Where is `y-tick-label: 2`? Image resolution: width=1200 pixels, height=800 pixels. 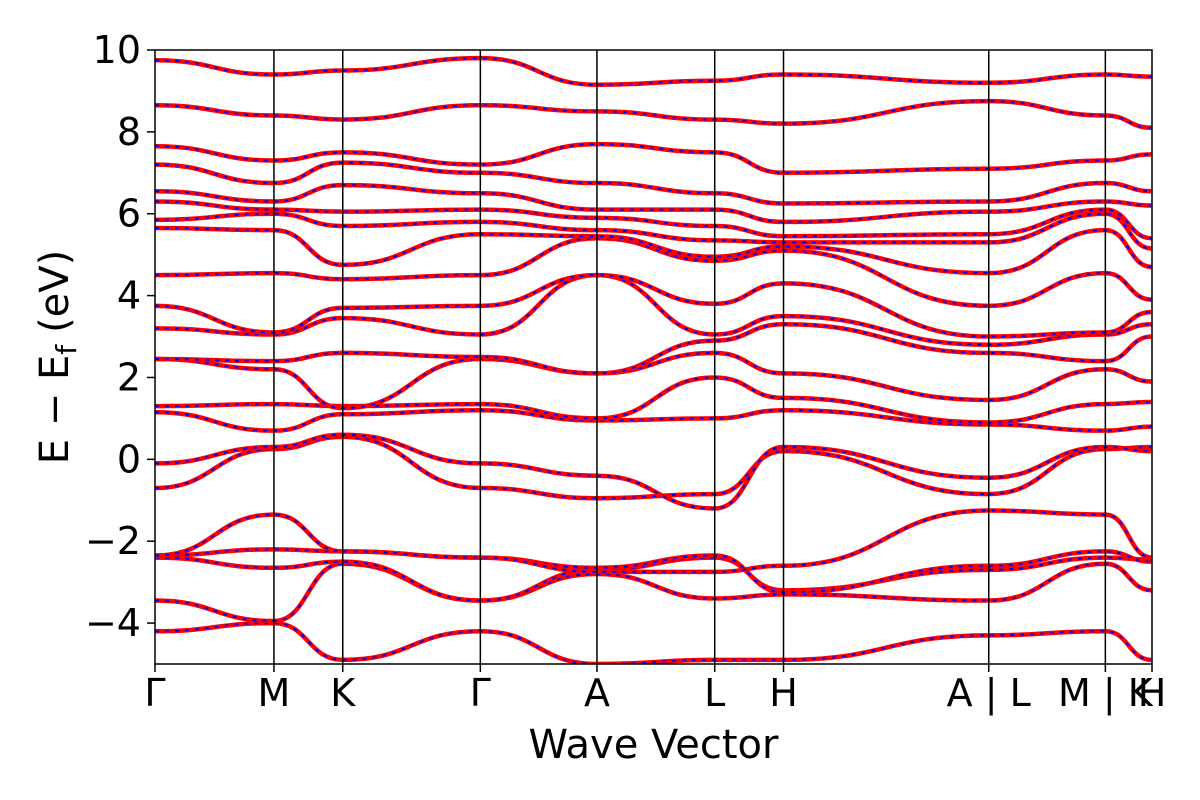 y-tick-label: 2 is located at coordinates (129, 377).